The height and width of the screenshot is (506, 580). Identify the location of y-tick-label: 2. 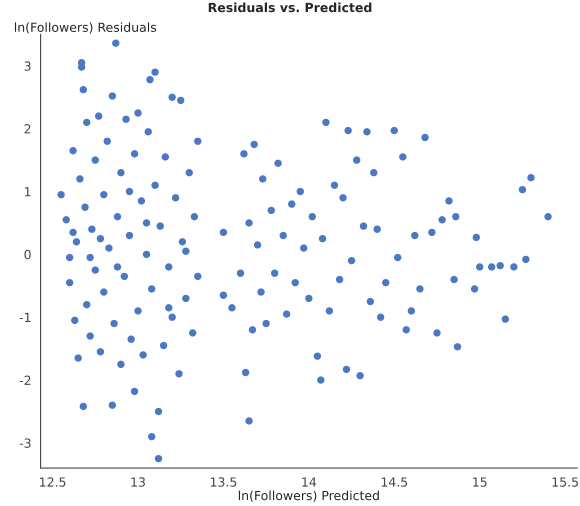
(27, 129).